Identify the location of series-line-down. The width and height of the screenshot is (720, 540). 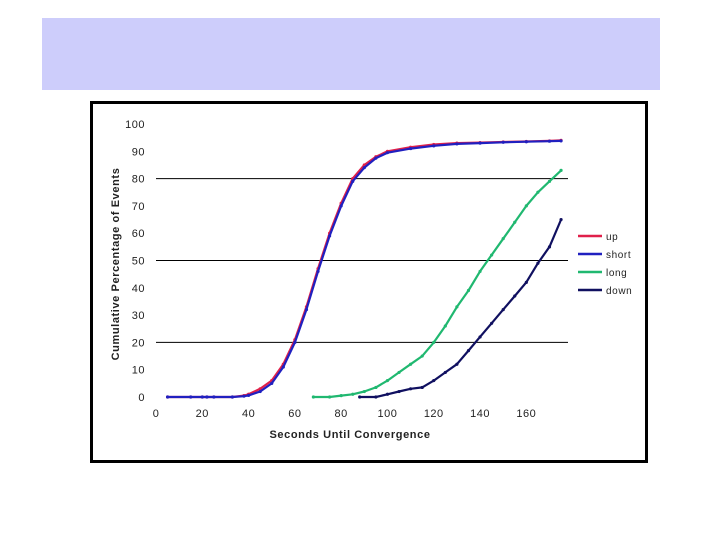
(461, 309).